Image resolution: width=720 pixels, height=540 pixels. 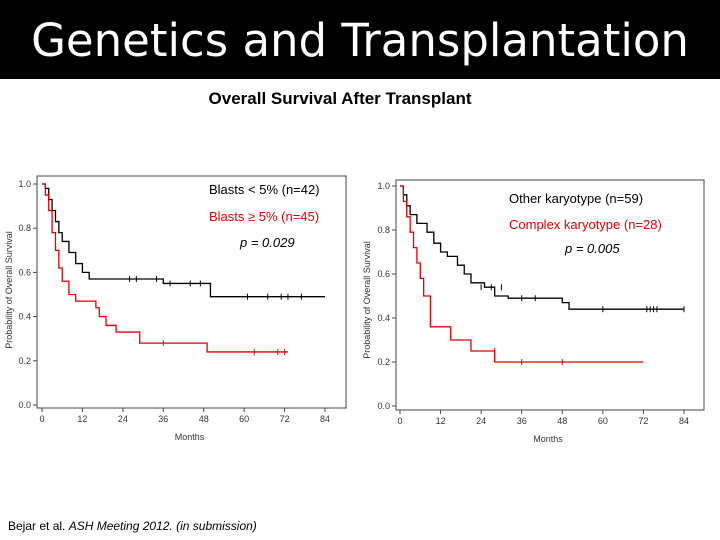 What do you see at coordinates (264, 216) in the screenshot?
I see `left-legend-red: Blasts ≥ 5% (n=45)` at bounding box center [264, 216].